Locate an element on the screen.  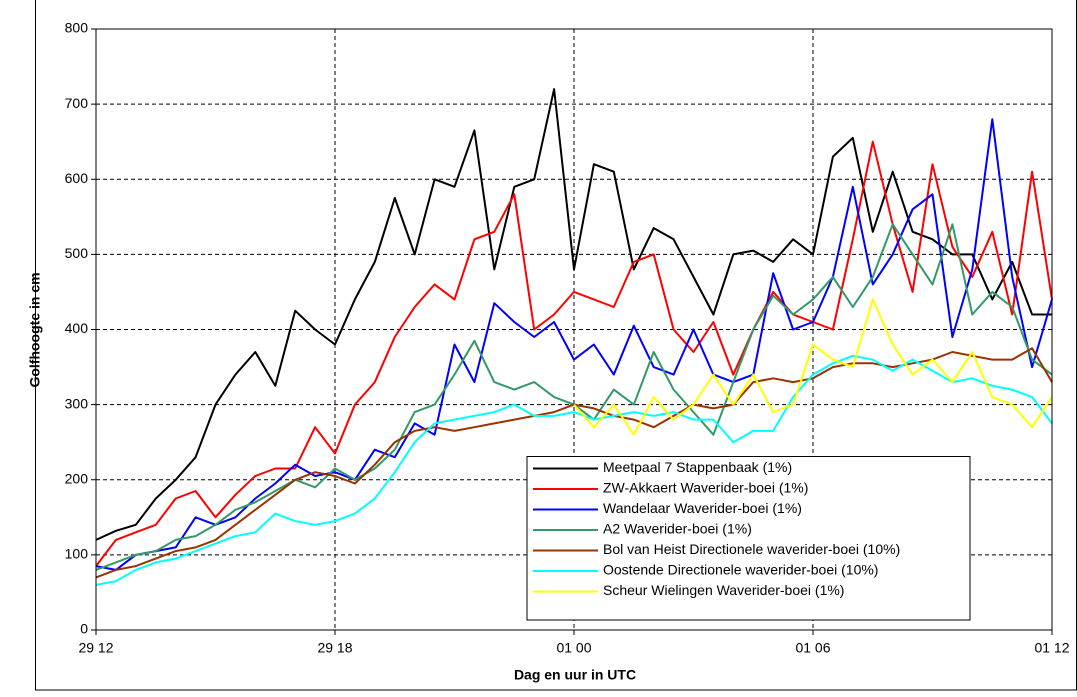
x-tick-label: 01 00 is located at coordinates (573, 648).